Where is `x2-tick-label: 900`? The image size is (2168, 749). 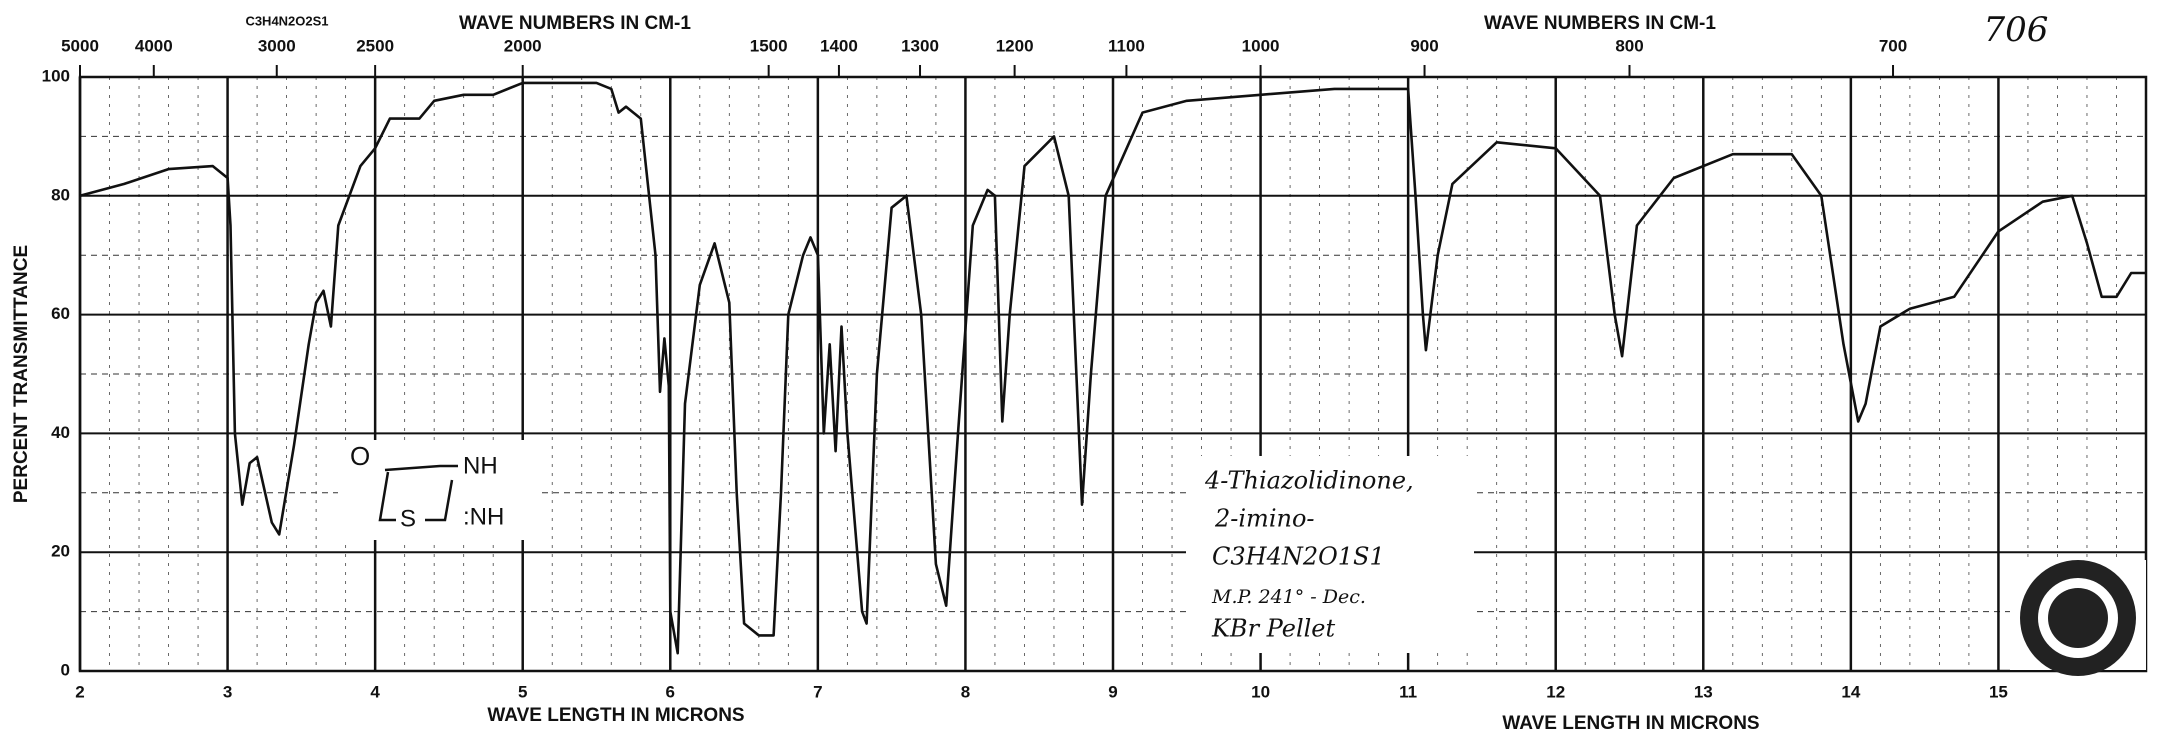 x2-tick-label: 900 is located at coordinates (1424, 45).